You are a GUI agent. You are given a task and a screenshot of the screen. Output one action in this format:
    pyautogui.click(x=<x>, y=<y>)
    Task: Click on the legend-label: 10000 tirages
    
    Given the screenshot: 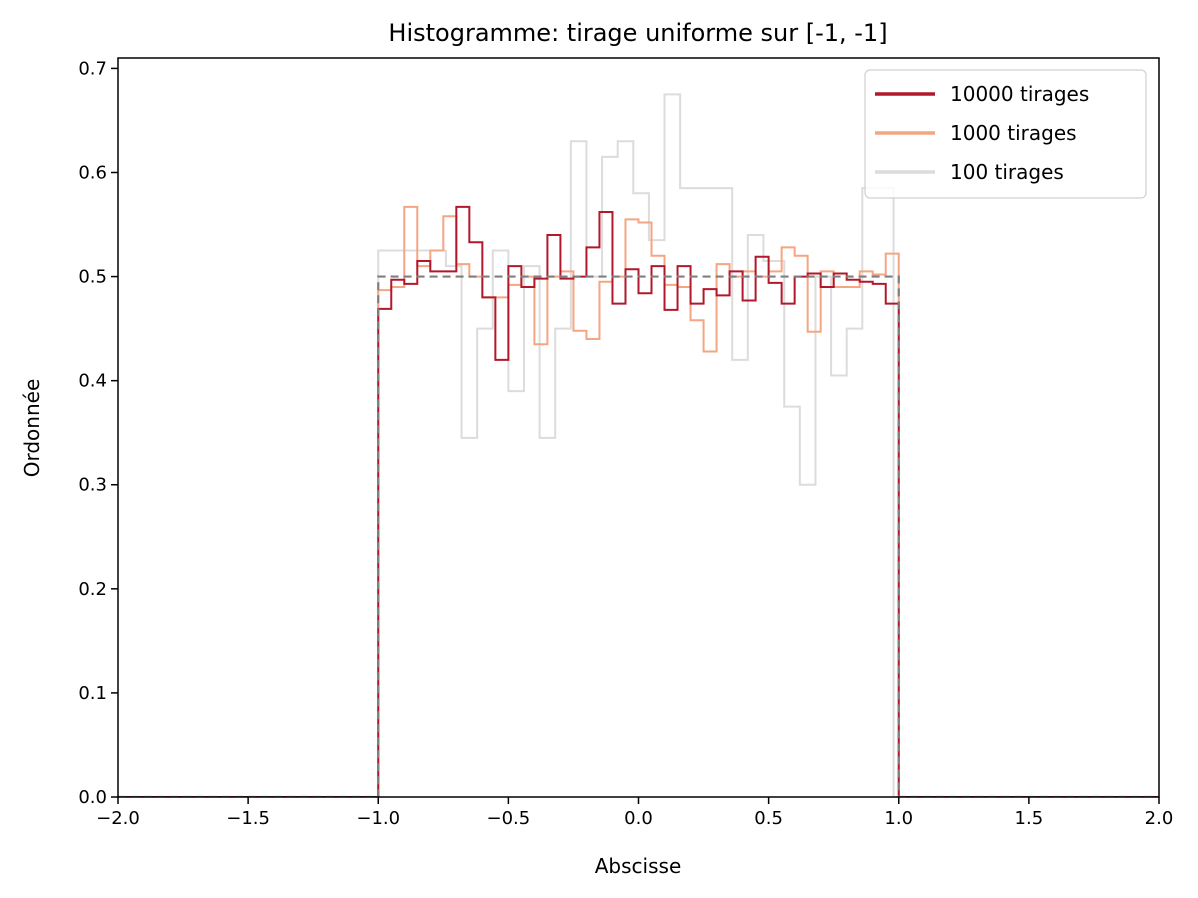 What is the action you would take?
    pyautogui.click(x=1019, y=94)
    